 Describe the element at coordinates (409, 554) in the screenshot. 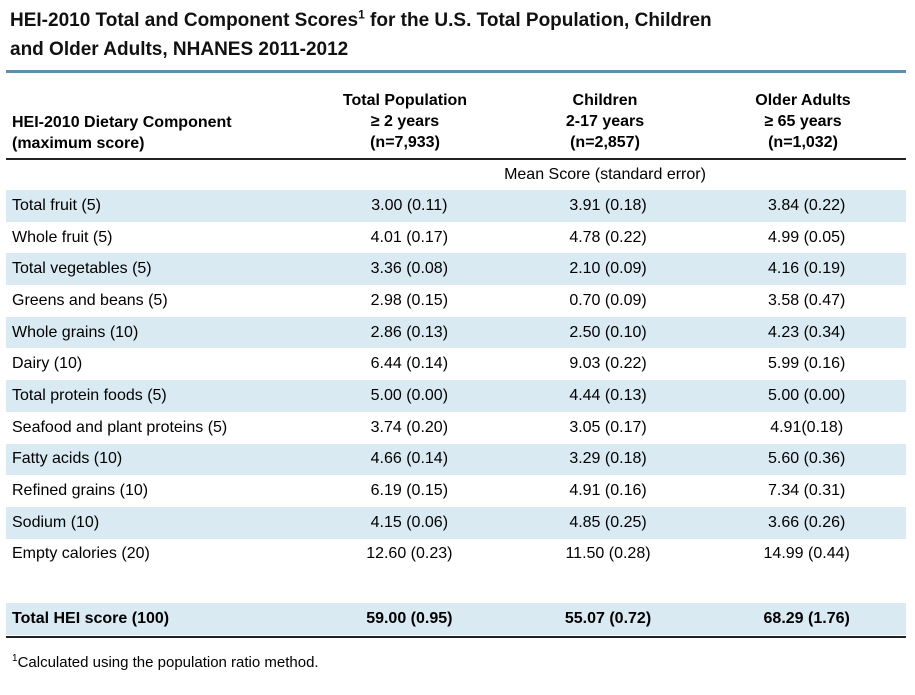

I see `total-population-cell: 12.60 (0.23)` at that location.